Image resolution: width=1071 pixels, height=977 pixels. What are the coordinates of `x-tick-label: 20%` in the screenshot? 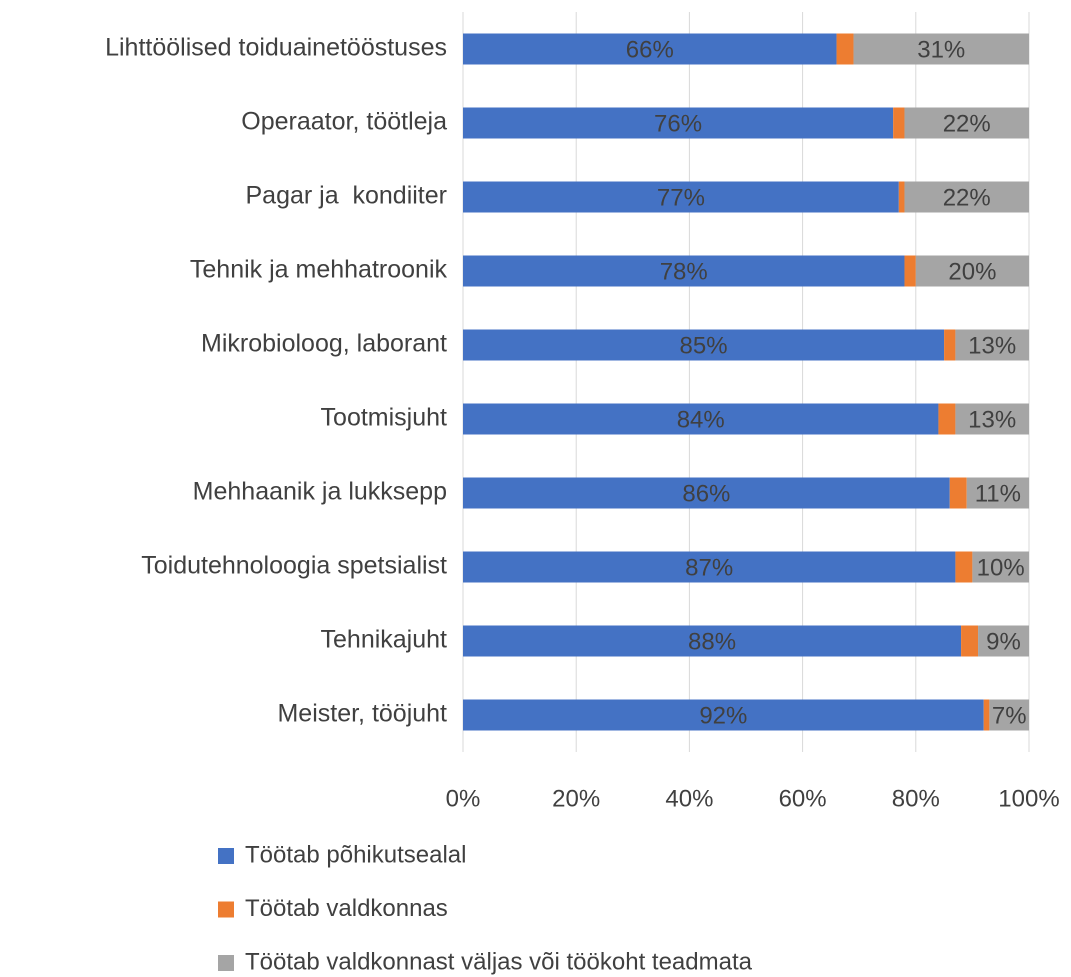 It's located at (576, 798).